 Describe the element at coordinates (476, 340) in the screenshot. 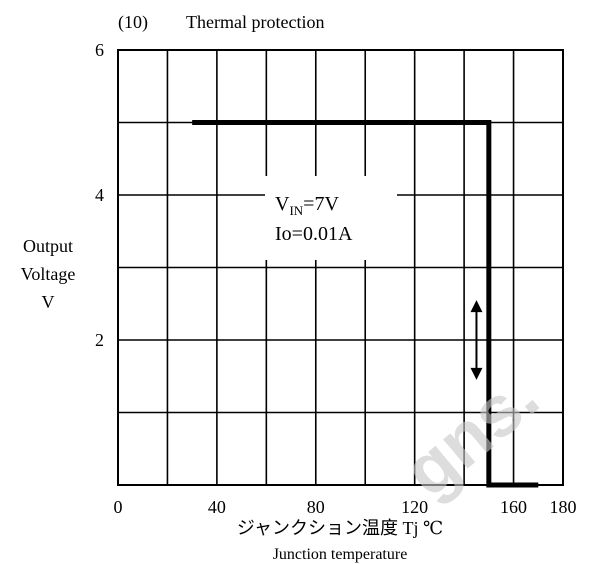

I see `hysteresis-arrow` at that location.